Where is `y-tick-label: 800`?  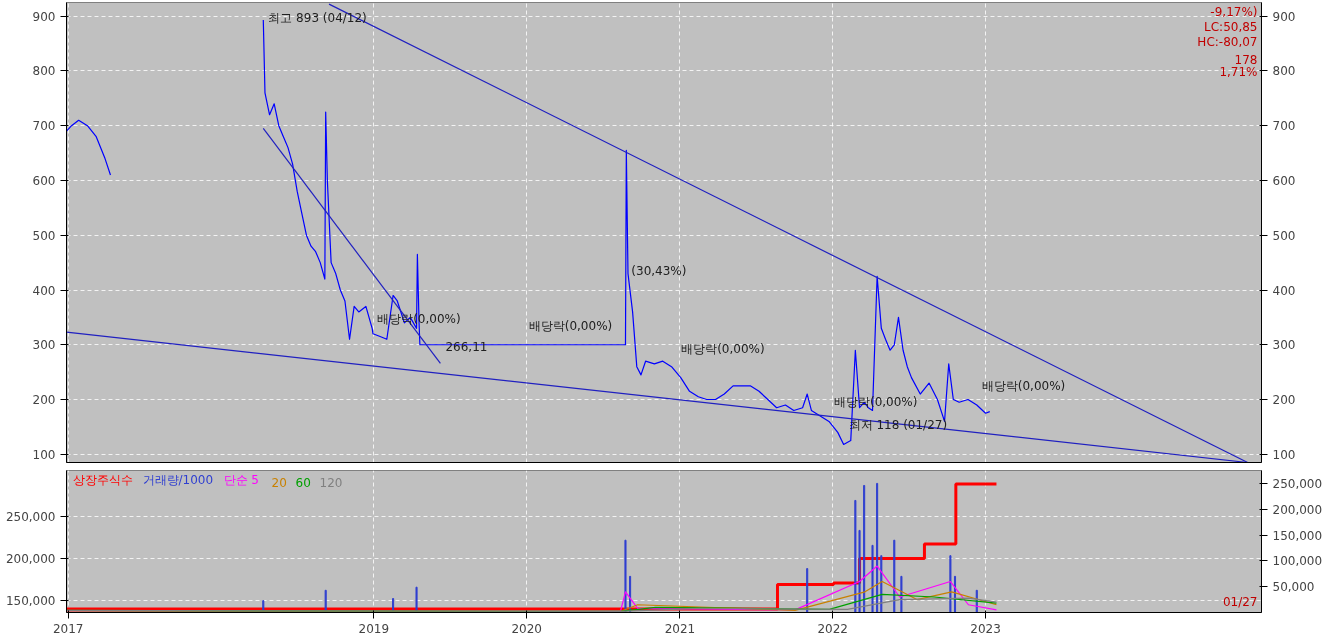 y-tick-label: 800 is located at coordinates (44, 71).